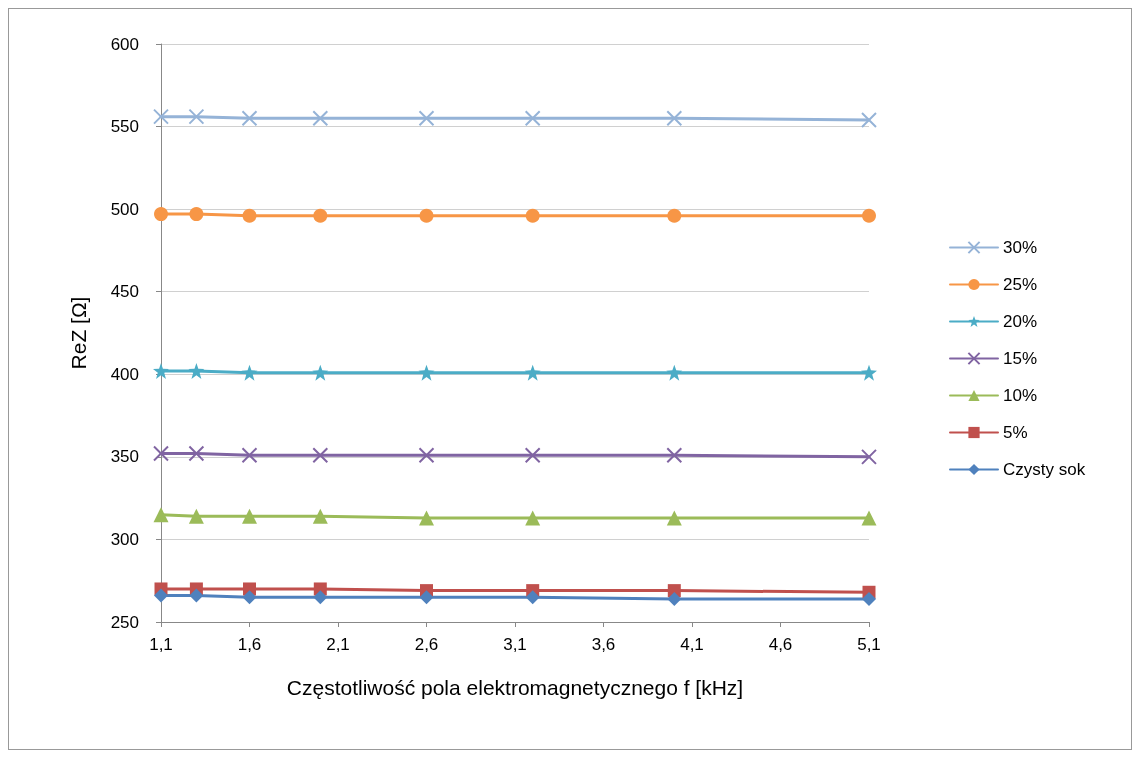 This screenshot has height=758, width=1140. What do you see at coordinates (515, 644) in the screenshot?
I see `x-tick-label: 3,1` at bounding box center [515, 644].